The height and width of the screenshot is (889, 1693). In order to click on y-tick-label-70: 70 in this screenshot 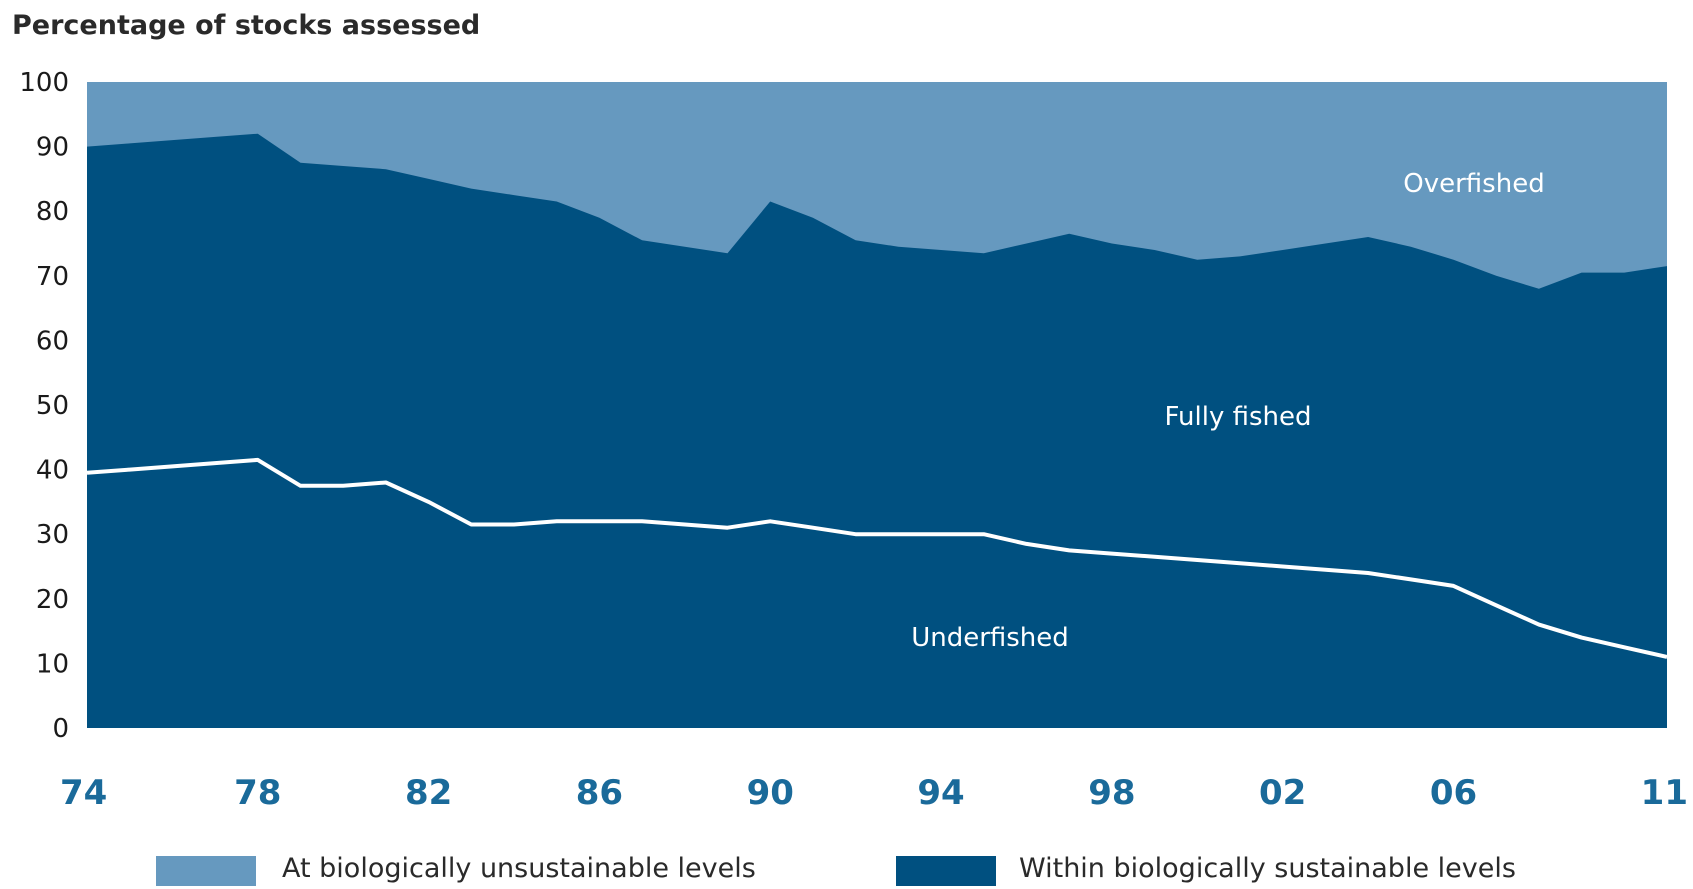, I will do `click(52, 277)`.